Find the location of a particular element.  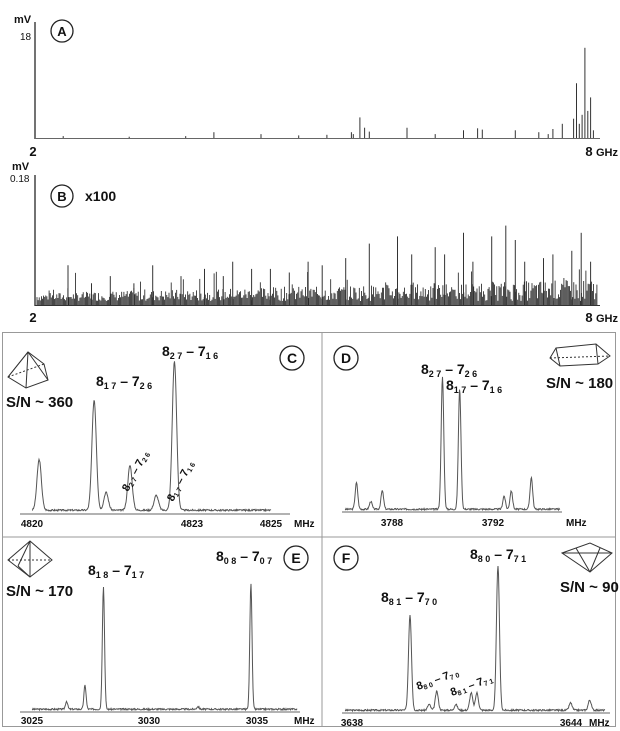

panel-c-sn: S/N ~ 360 is located at coordinates (39, 402).